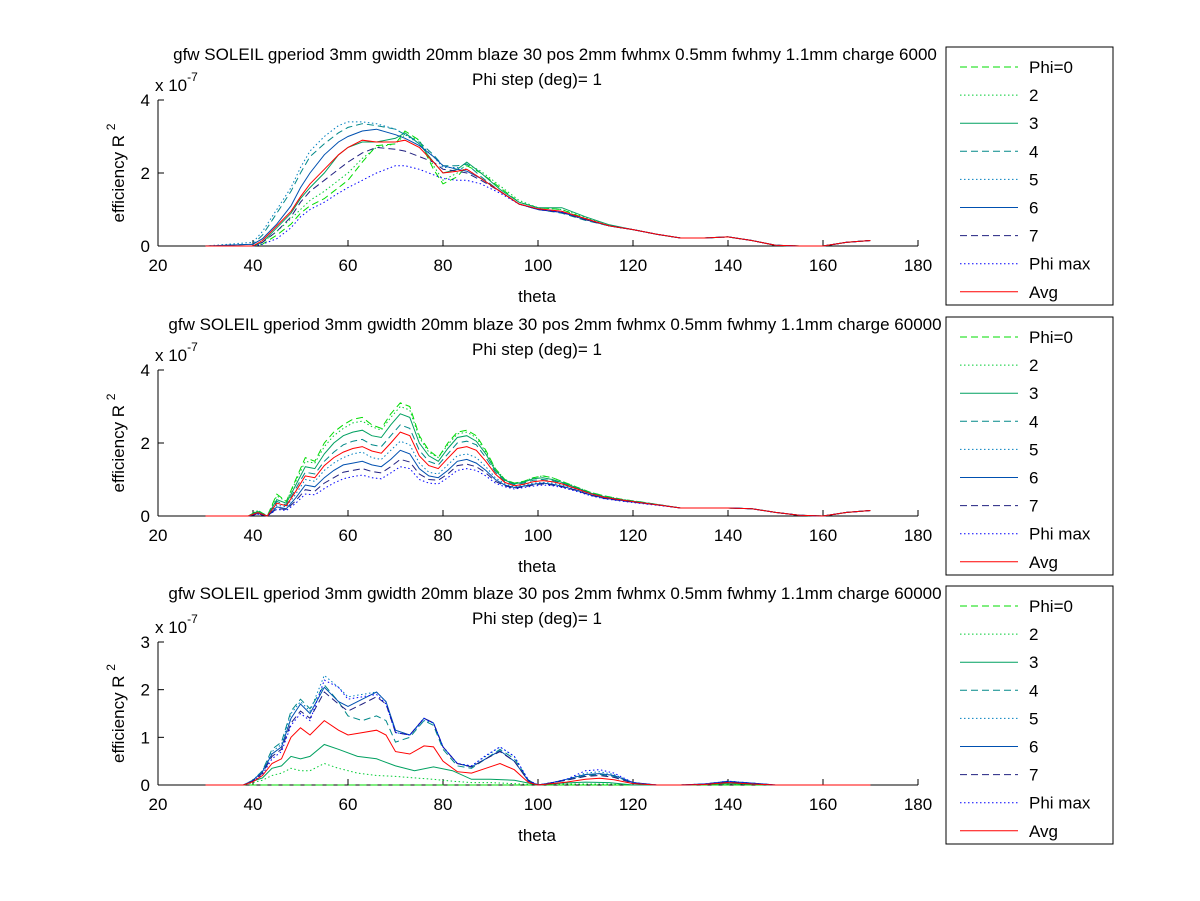  I want to click on x-tick-label: 40, so click(253, 265).